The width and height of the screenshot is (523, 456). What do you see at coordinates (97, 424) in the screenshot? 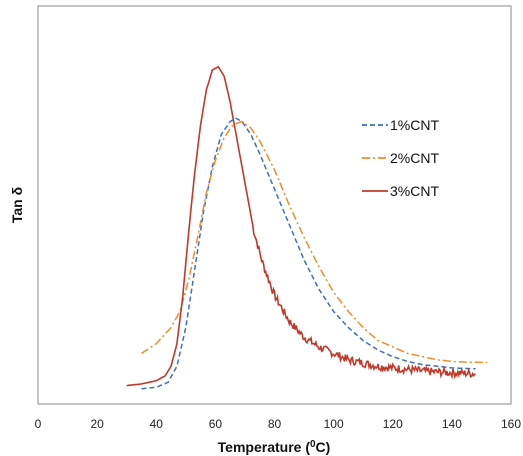
I see `x-tick-label: 20` at bounding box center [97, 424].